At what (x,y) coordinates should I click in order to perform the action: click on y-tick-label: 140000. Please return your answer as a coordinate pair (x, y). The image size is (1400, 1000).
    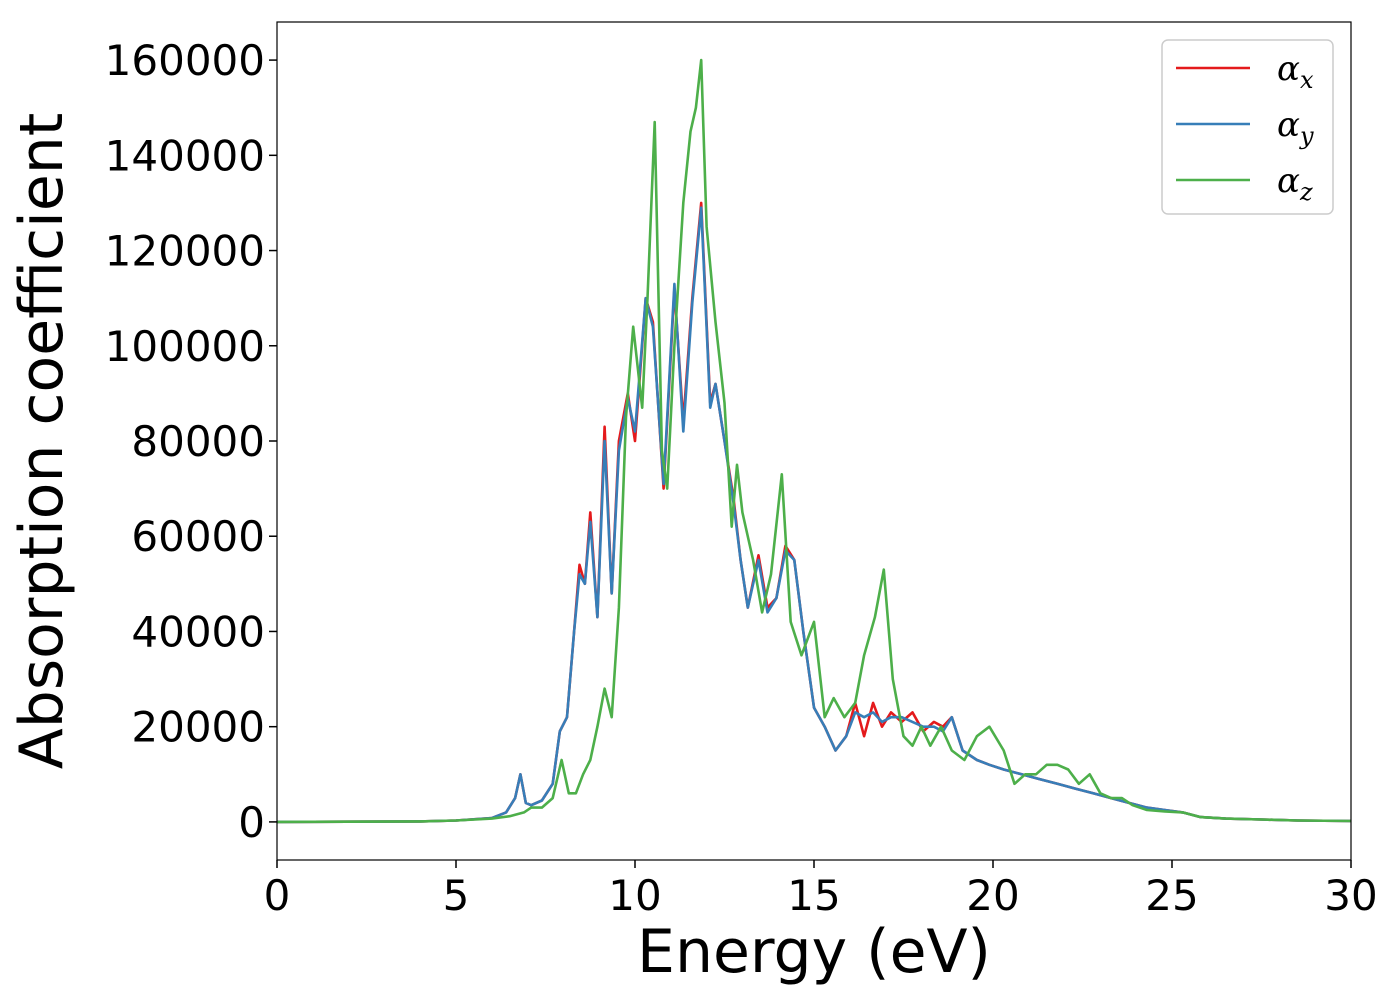
    Looking at the image, I should click on (185, 155).